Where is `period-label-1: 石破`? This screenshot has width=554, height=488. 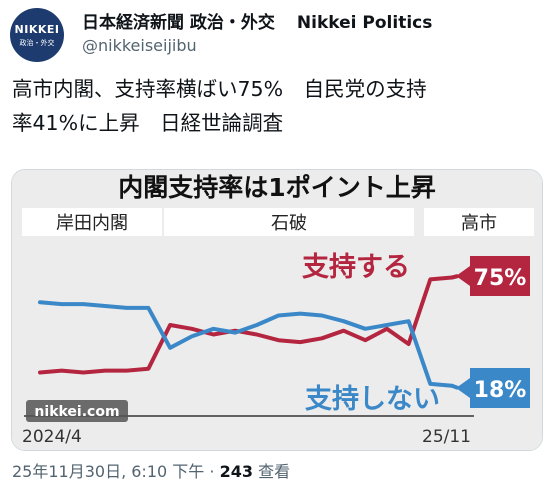 period-label-1: 石破 is located at coordinates (289, 223).